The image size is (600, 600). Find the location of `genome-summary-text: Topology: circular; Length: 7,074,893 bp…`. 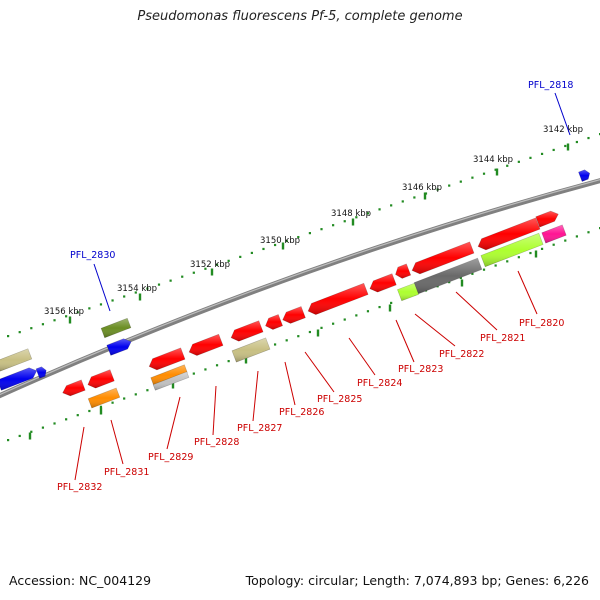

genome-summary-text: Topology: circular; Length: 7,074,893 bp… is located at coordinates (417, 580).